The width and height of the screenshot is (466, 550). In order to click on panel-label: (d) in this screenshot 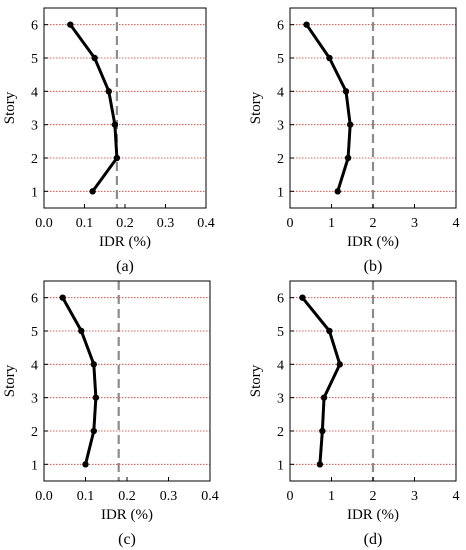, I will do `click(373, 539)`.